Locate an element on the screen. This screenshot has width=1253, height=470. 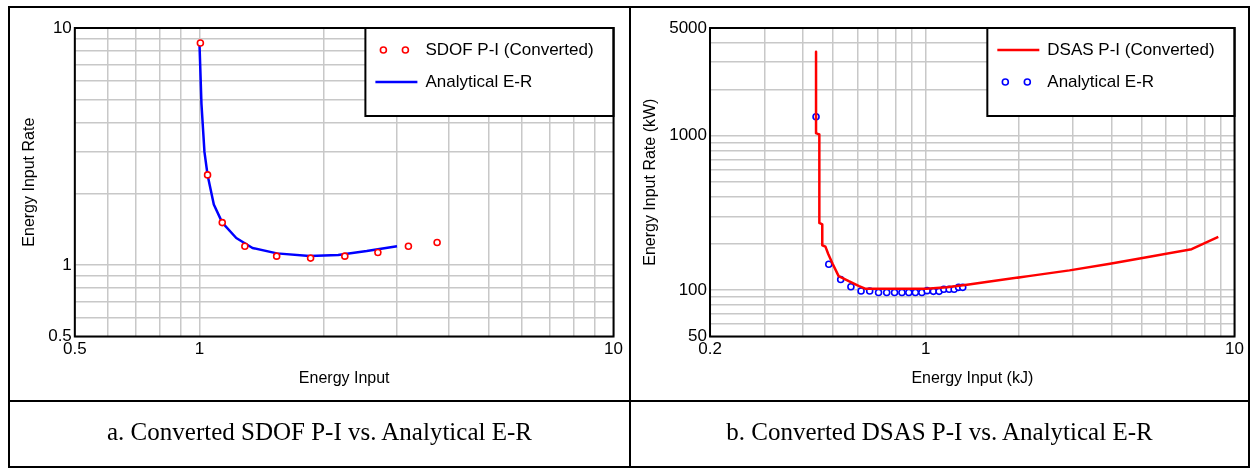
y-tick-label: 10 is located at coordinates (62, 27).